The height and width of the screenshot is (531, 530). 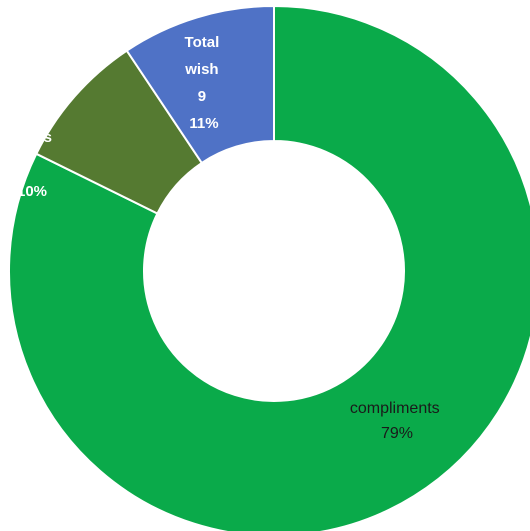 I want to click on data-label-giggles: gles 8 10%, so click(x=34, y=164).